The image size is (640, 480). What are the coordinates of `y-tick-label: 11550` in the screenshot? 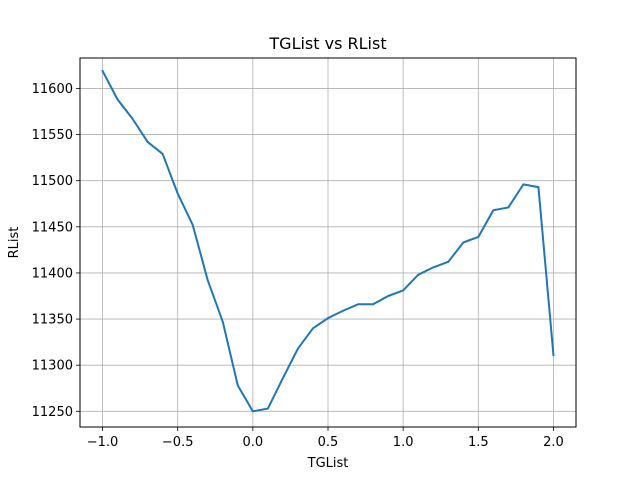 It's located at (52, 135).